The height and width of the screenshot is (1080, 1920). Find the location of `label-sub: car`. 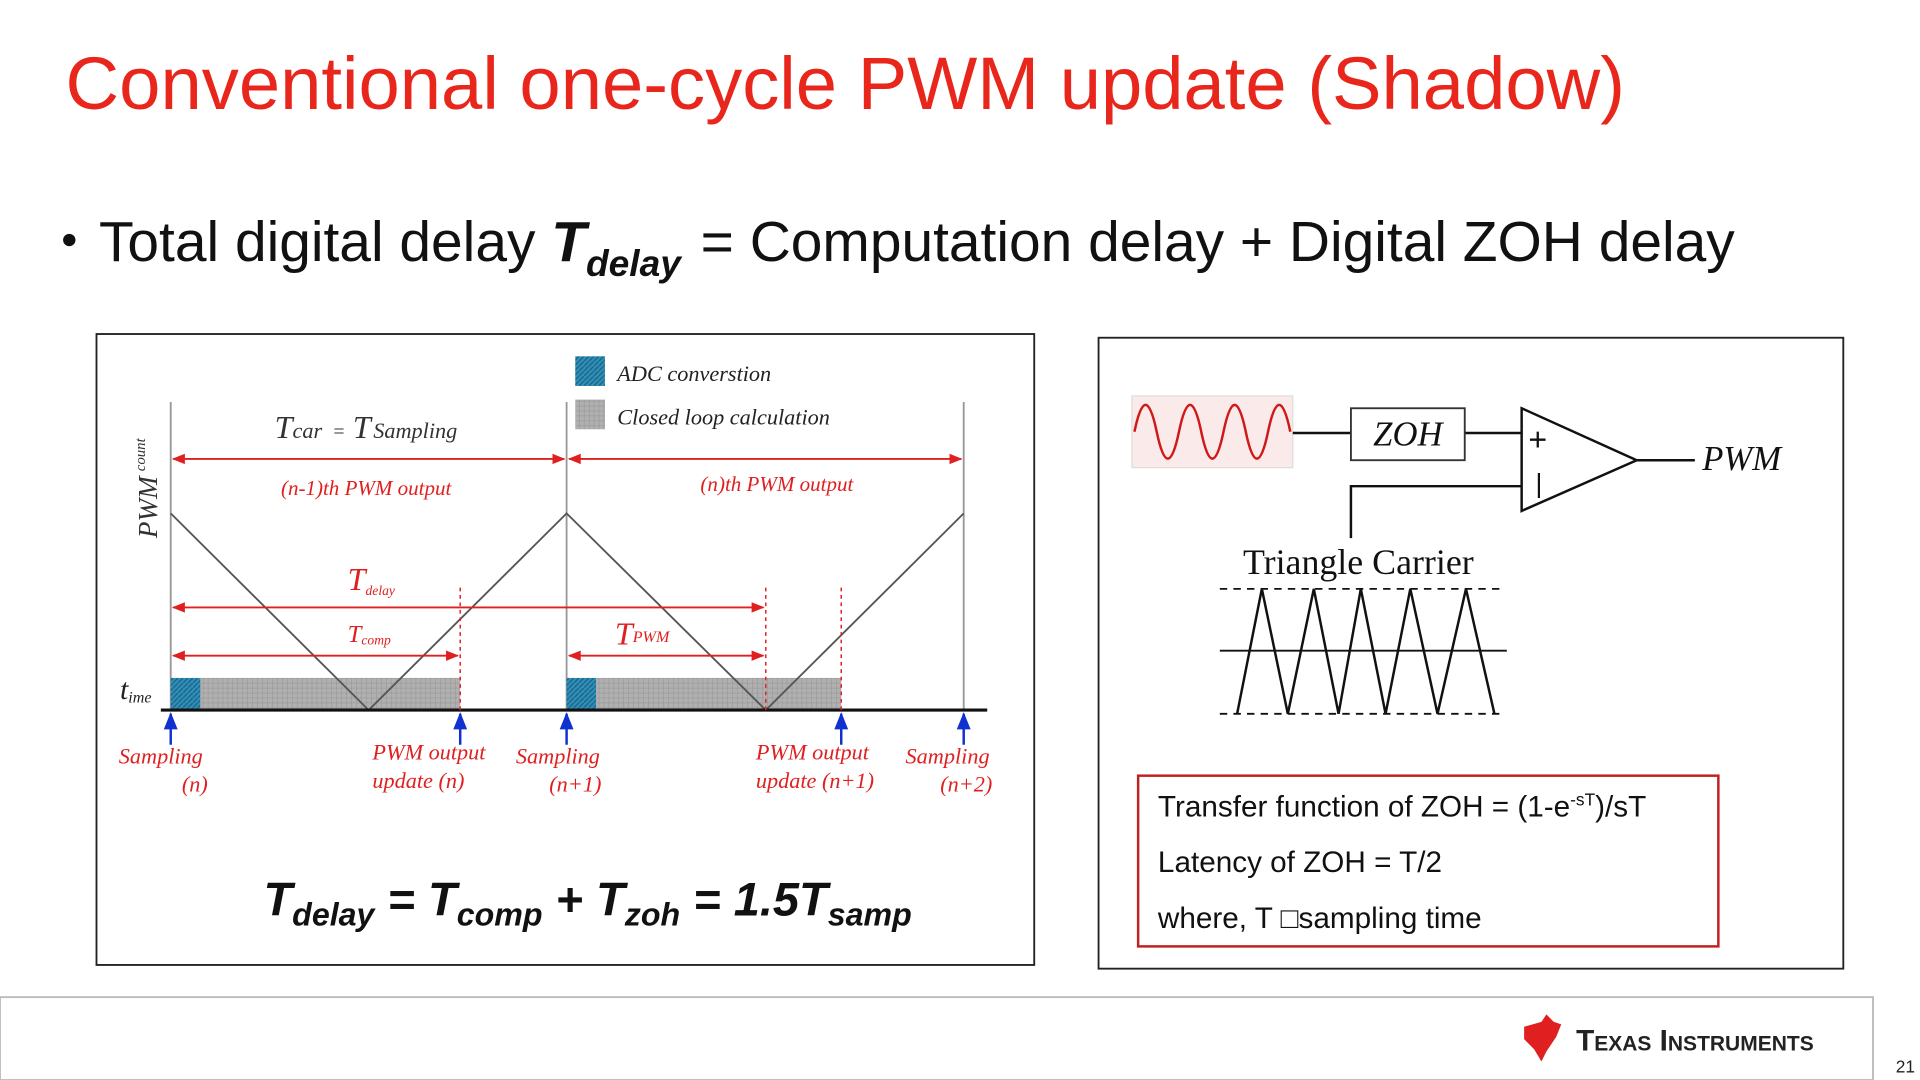

label-sub: car is located at coordinates (308, 430).